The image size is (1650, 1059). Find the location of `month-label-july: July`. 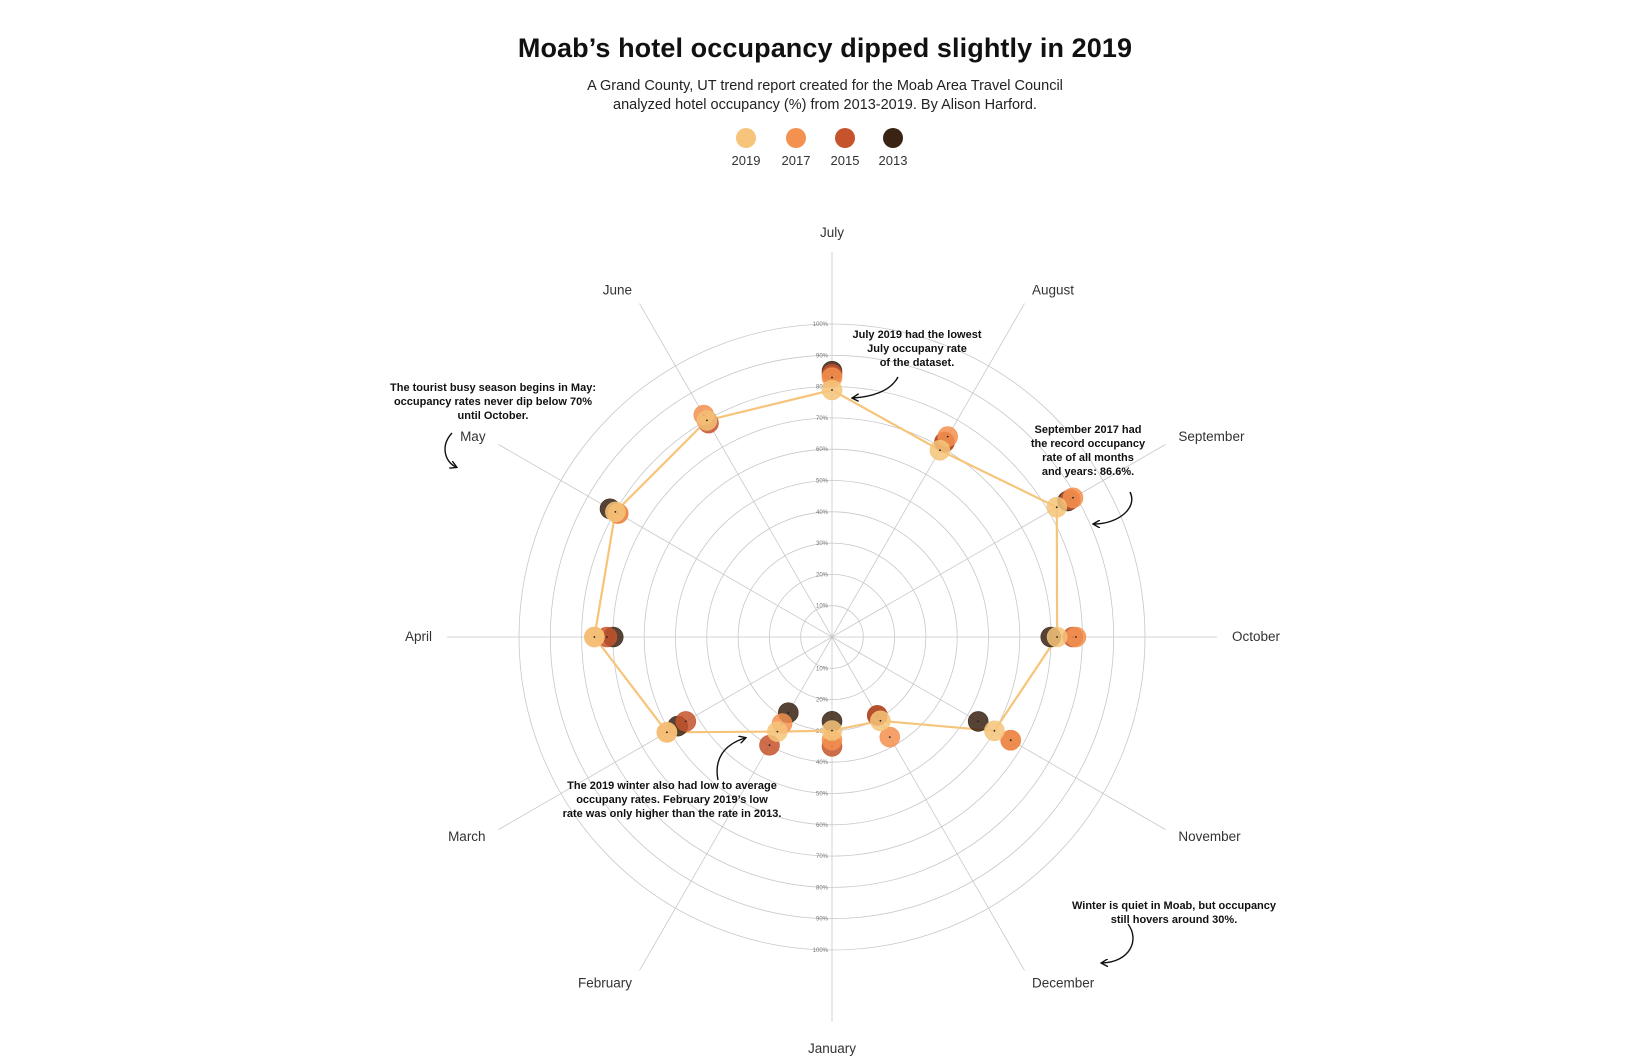

month-label-july: July is located at coordinates (832, 232).